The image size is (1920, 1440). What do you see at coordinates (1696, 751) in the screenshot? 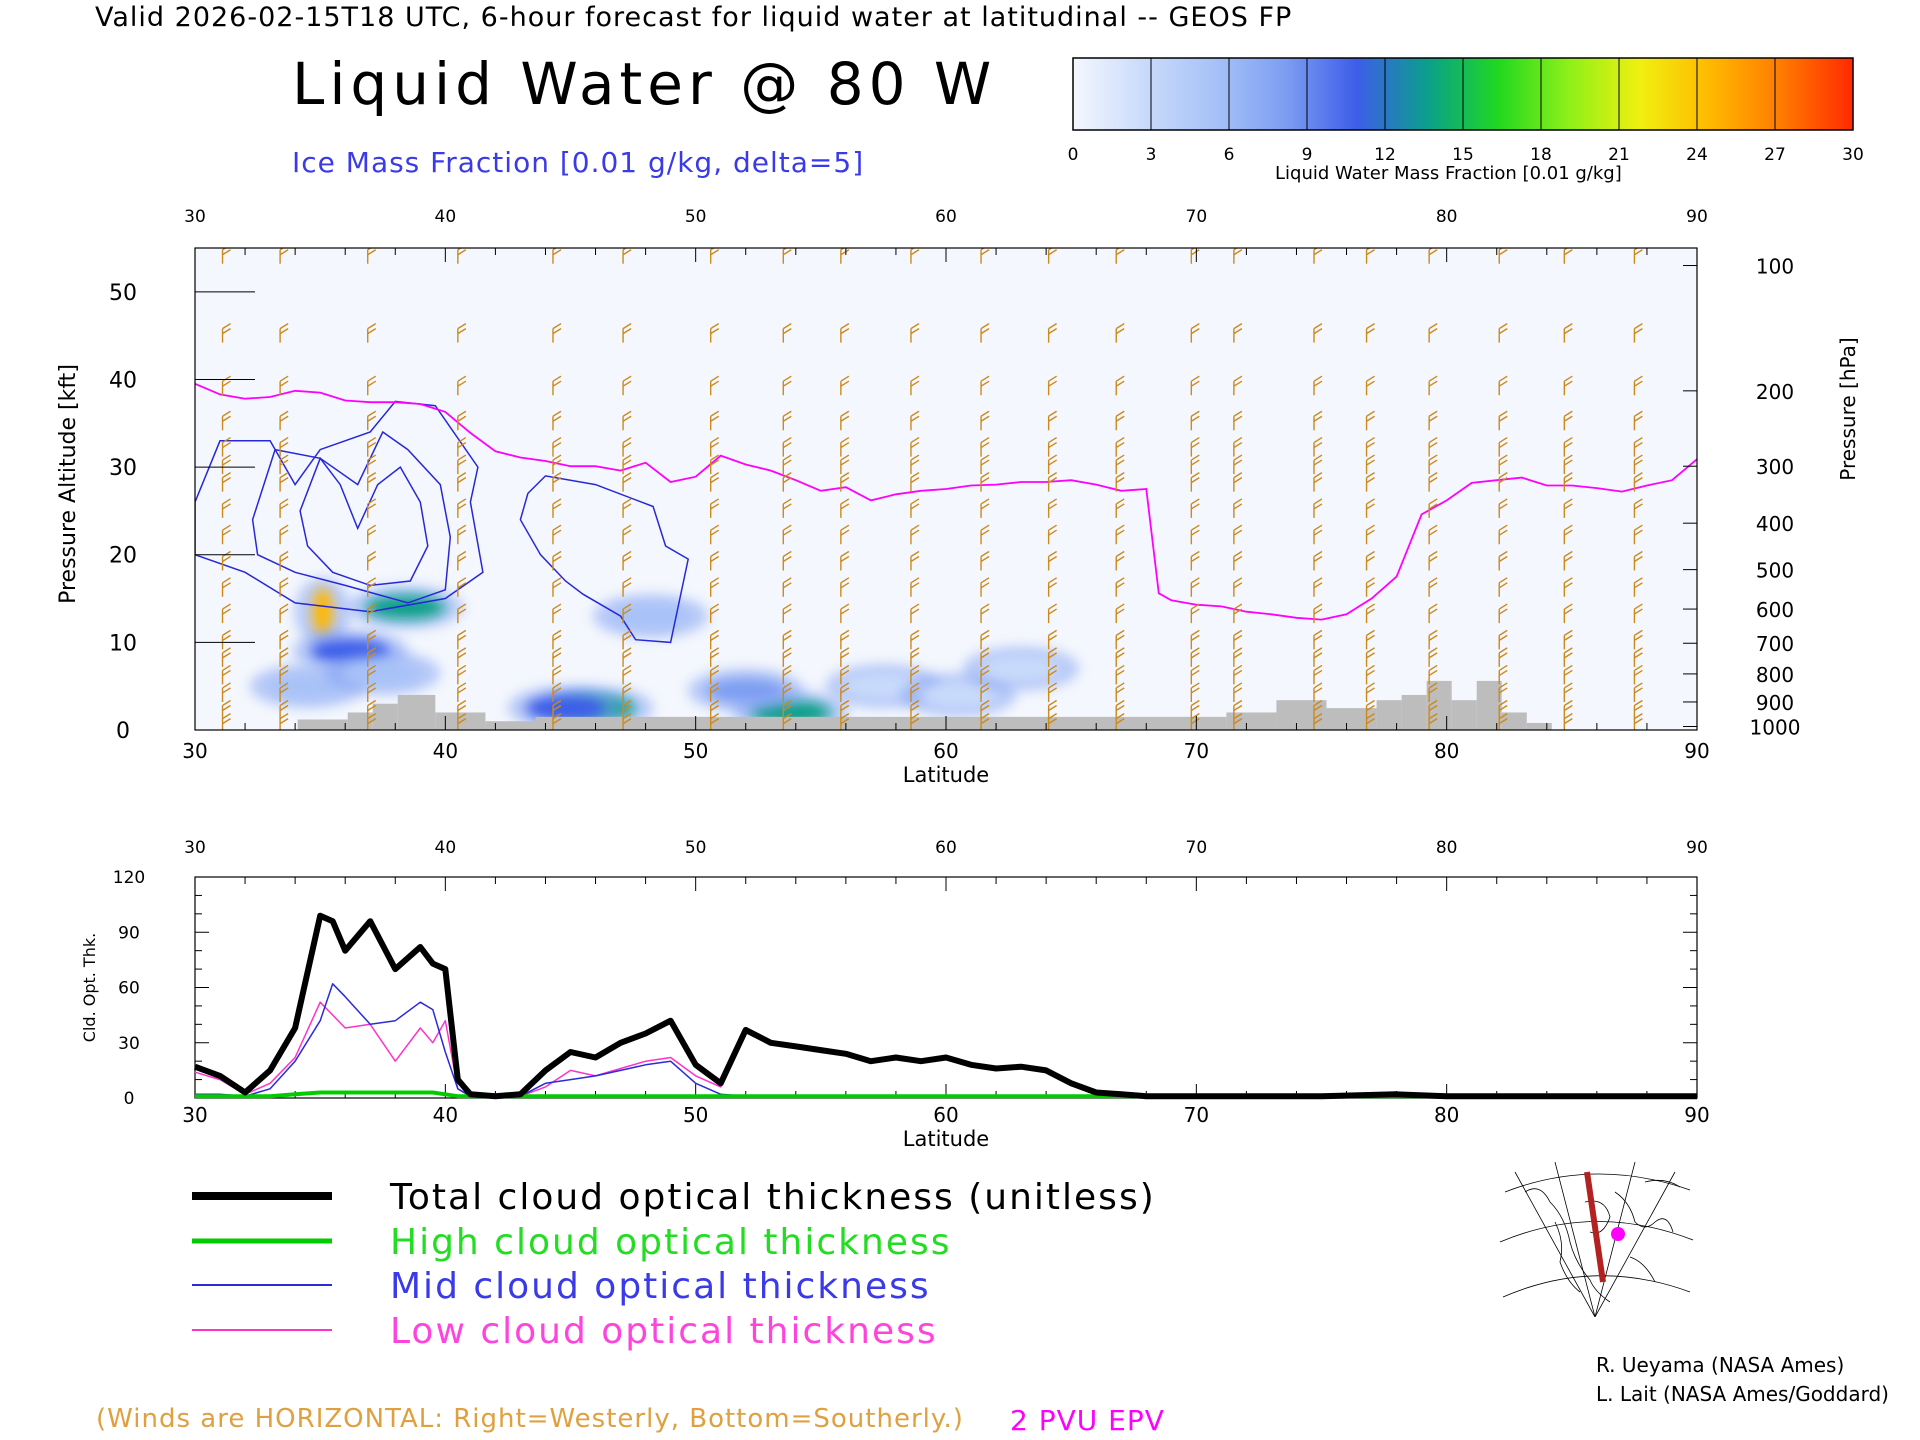
I see `x-tick-label-bottom: 90` at bounding box center [1696, 751].